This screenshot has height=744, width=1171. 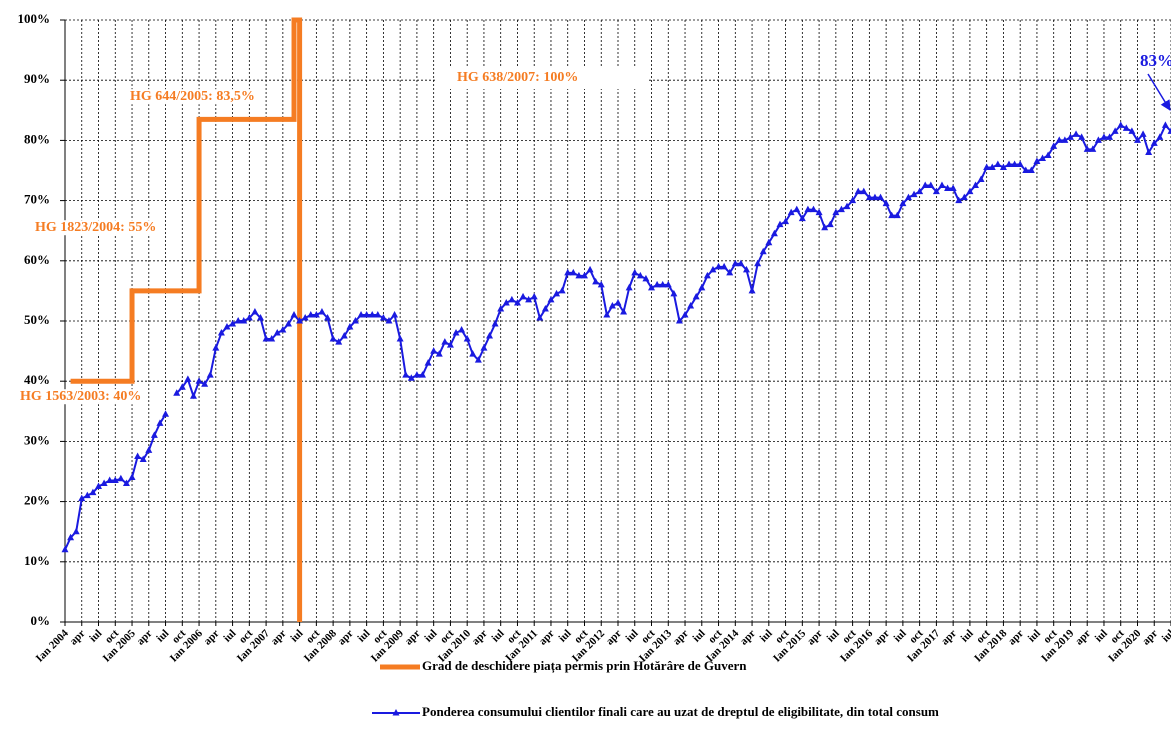 What do you see at coordinates (1159, 92) in the screenshot?
I see `annotation-arrow` at bounding box center [1159, 92].